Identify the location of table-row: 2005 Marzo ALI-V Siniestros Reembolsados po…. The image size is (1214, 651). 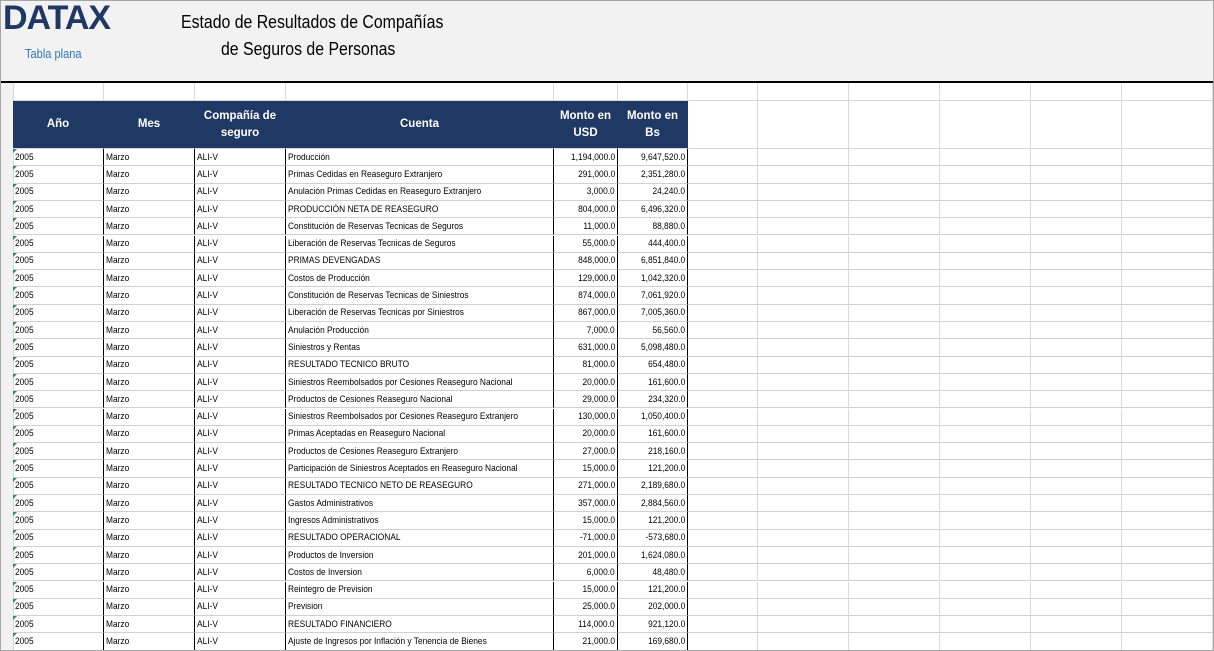
(613, 417).